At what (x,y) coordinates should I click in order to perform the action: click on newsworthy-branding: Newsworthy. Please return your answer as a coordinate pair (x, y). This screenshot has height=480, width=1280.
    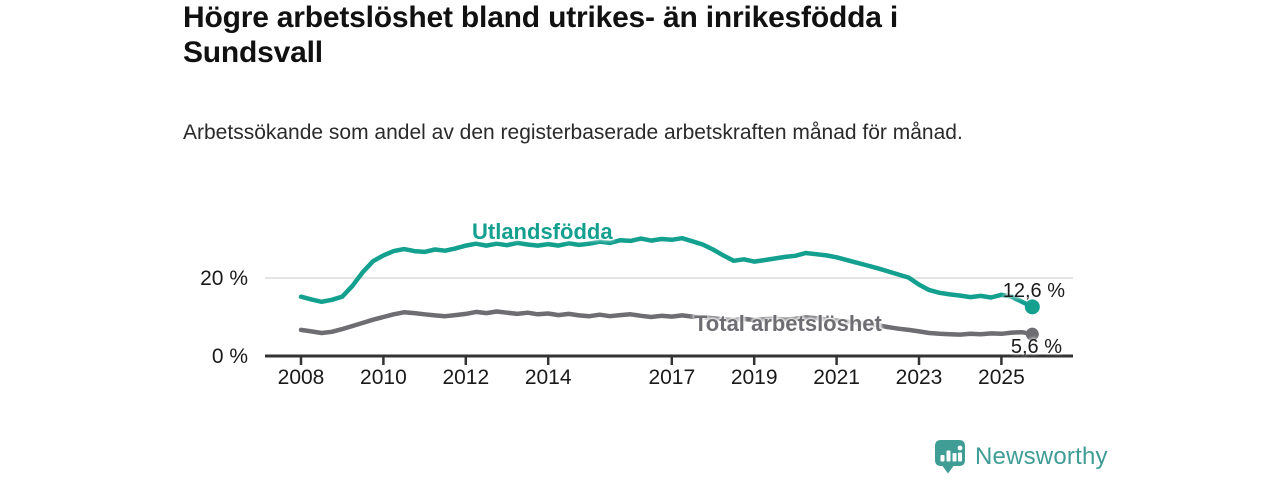
    Looking at the image, I should click on (1021, 457).